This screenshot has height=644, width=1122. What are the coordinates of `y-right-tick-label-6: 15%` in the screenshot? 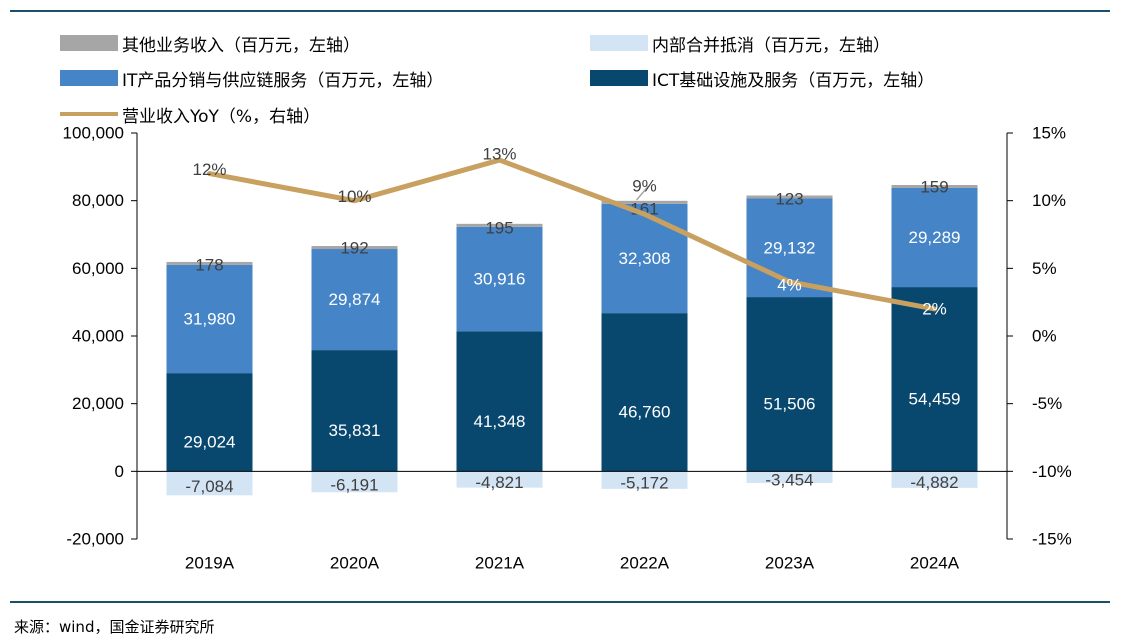 It's located at (1049, 133).